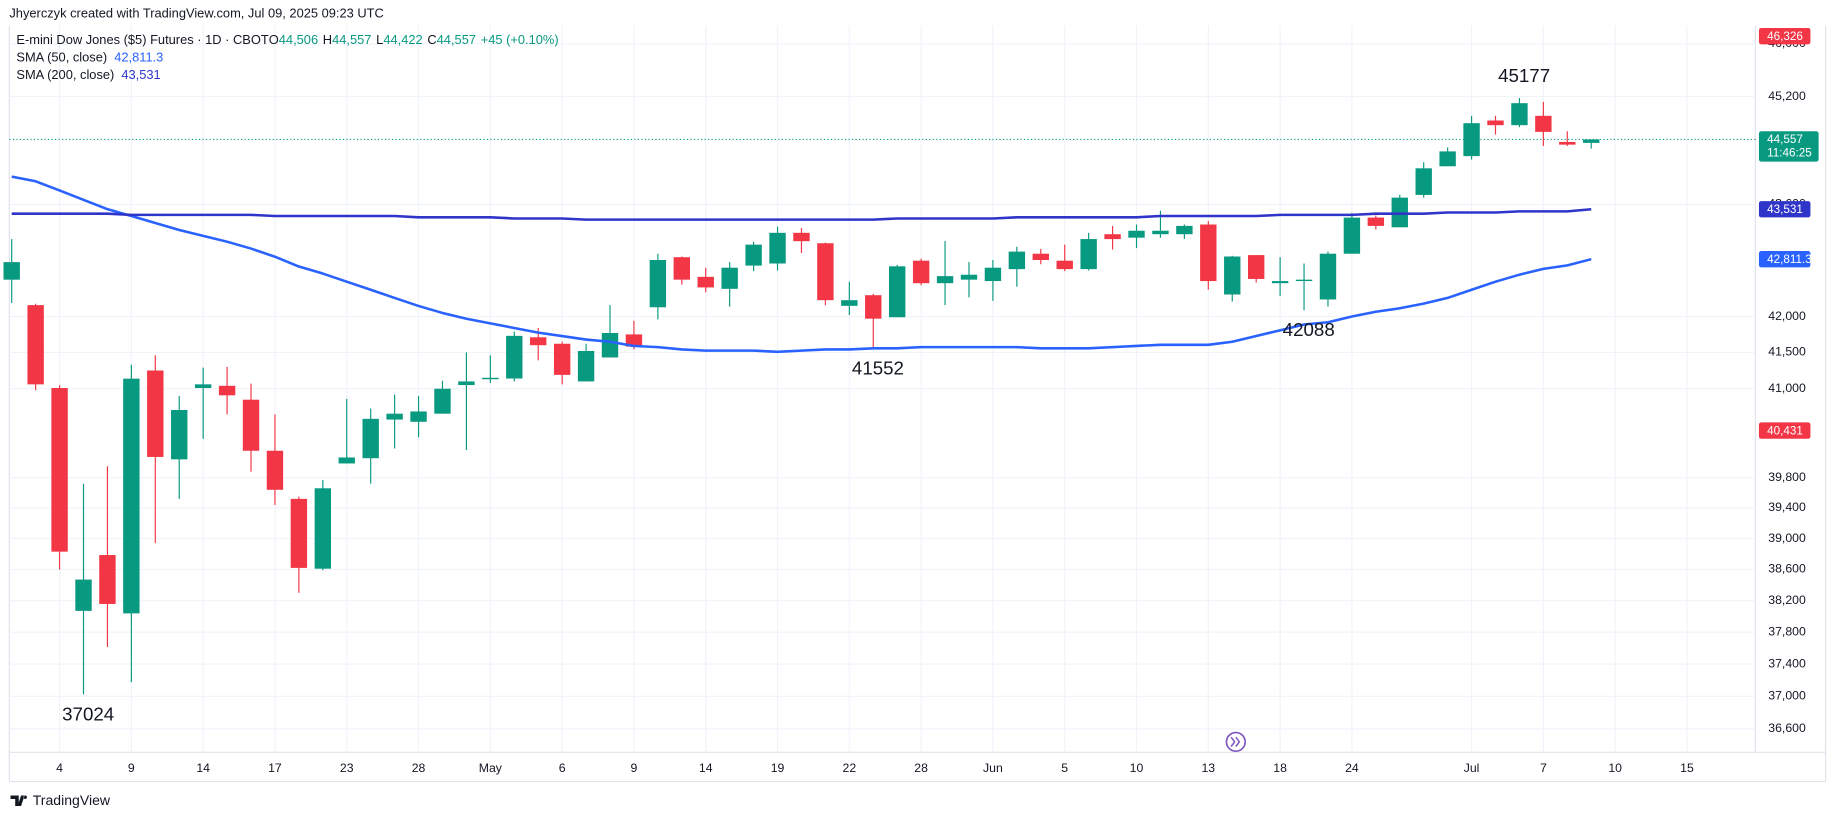 Image resolution: width=1835 pixels, height=820 pixels. Describe the element at coordinates (275, 768) in the screenshot. I see `x-tick-label: 17` at that location.